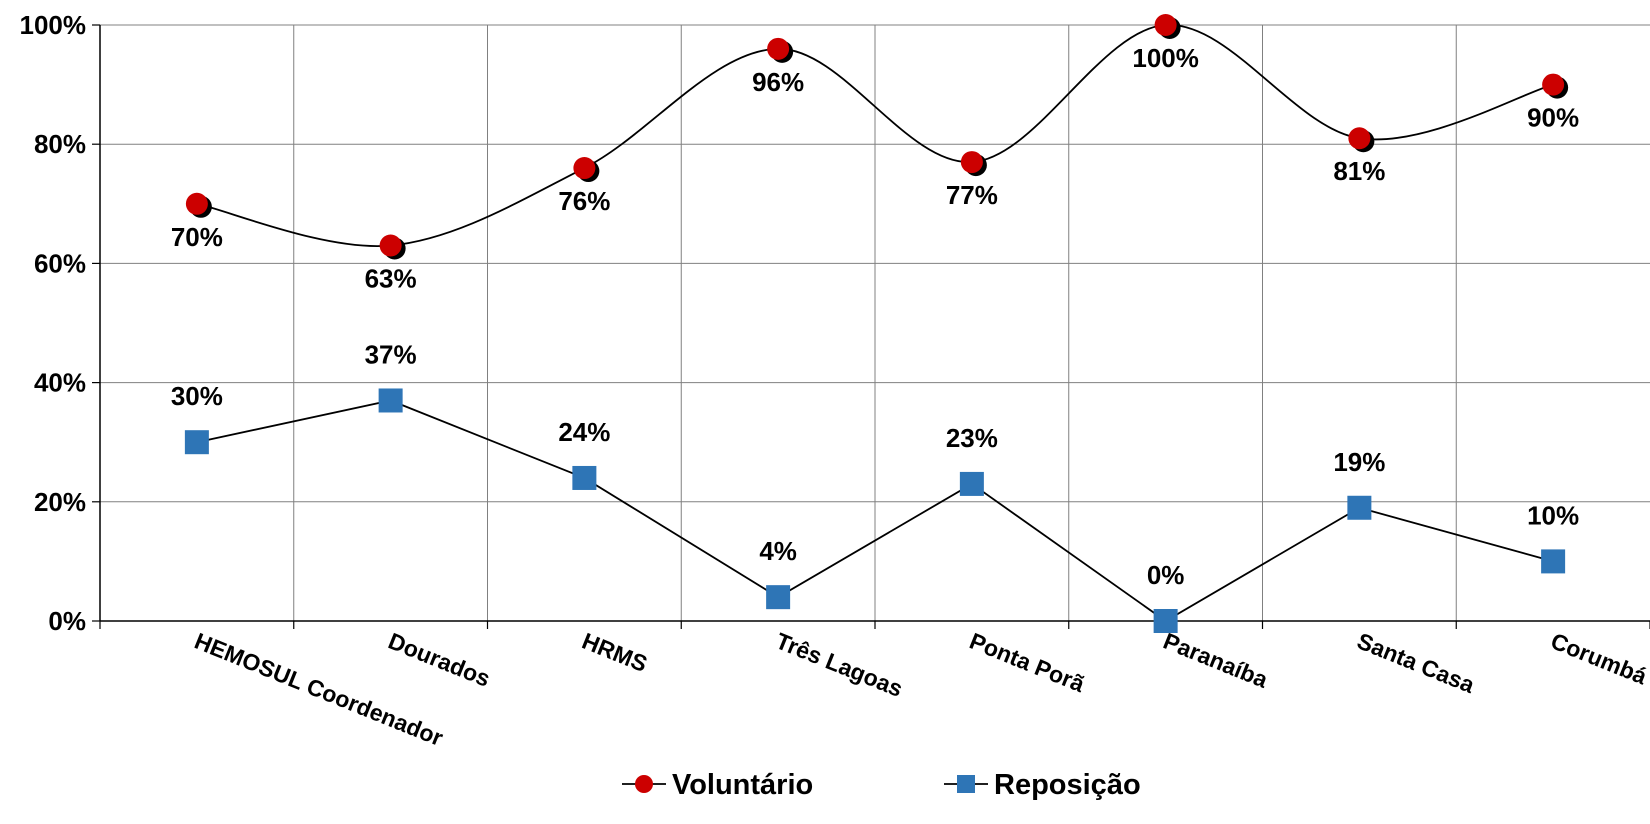 The image size is (1650, 824). I want to click on data-label: 70%, so click(197, 237).